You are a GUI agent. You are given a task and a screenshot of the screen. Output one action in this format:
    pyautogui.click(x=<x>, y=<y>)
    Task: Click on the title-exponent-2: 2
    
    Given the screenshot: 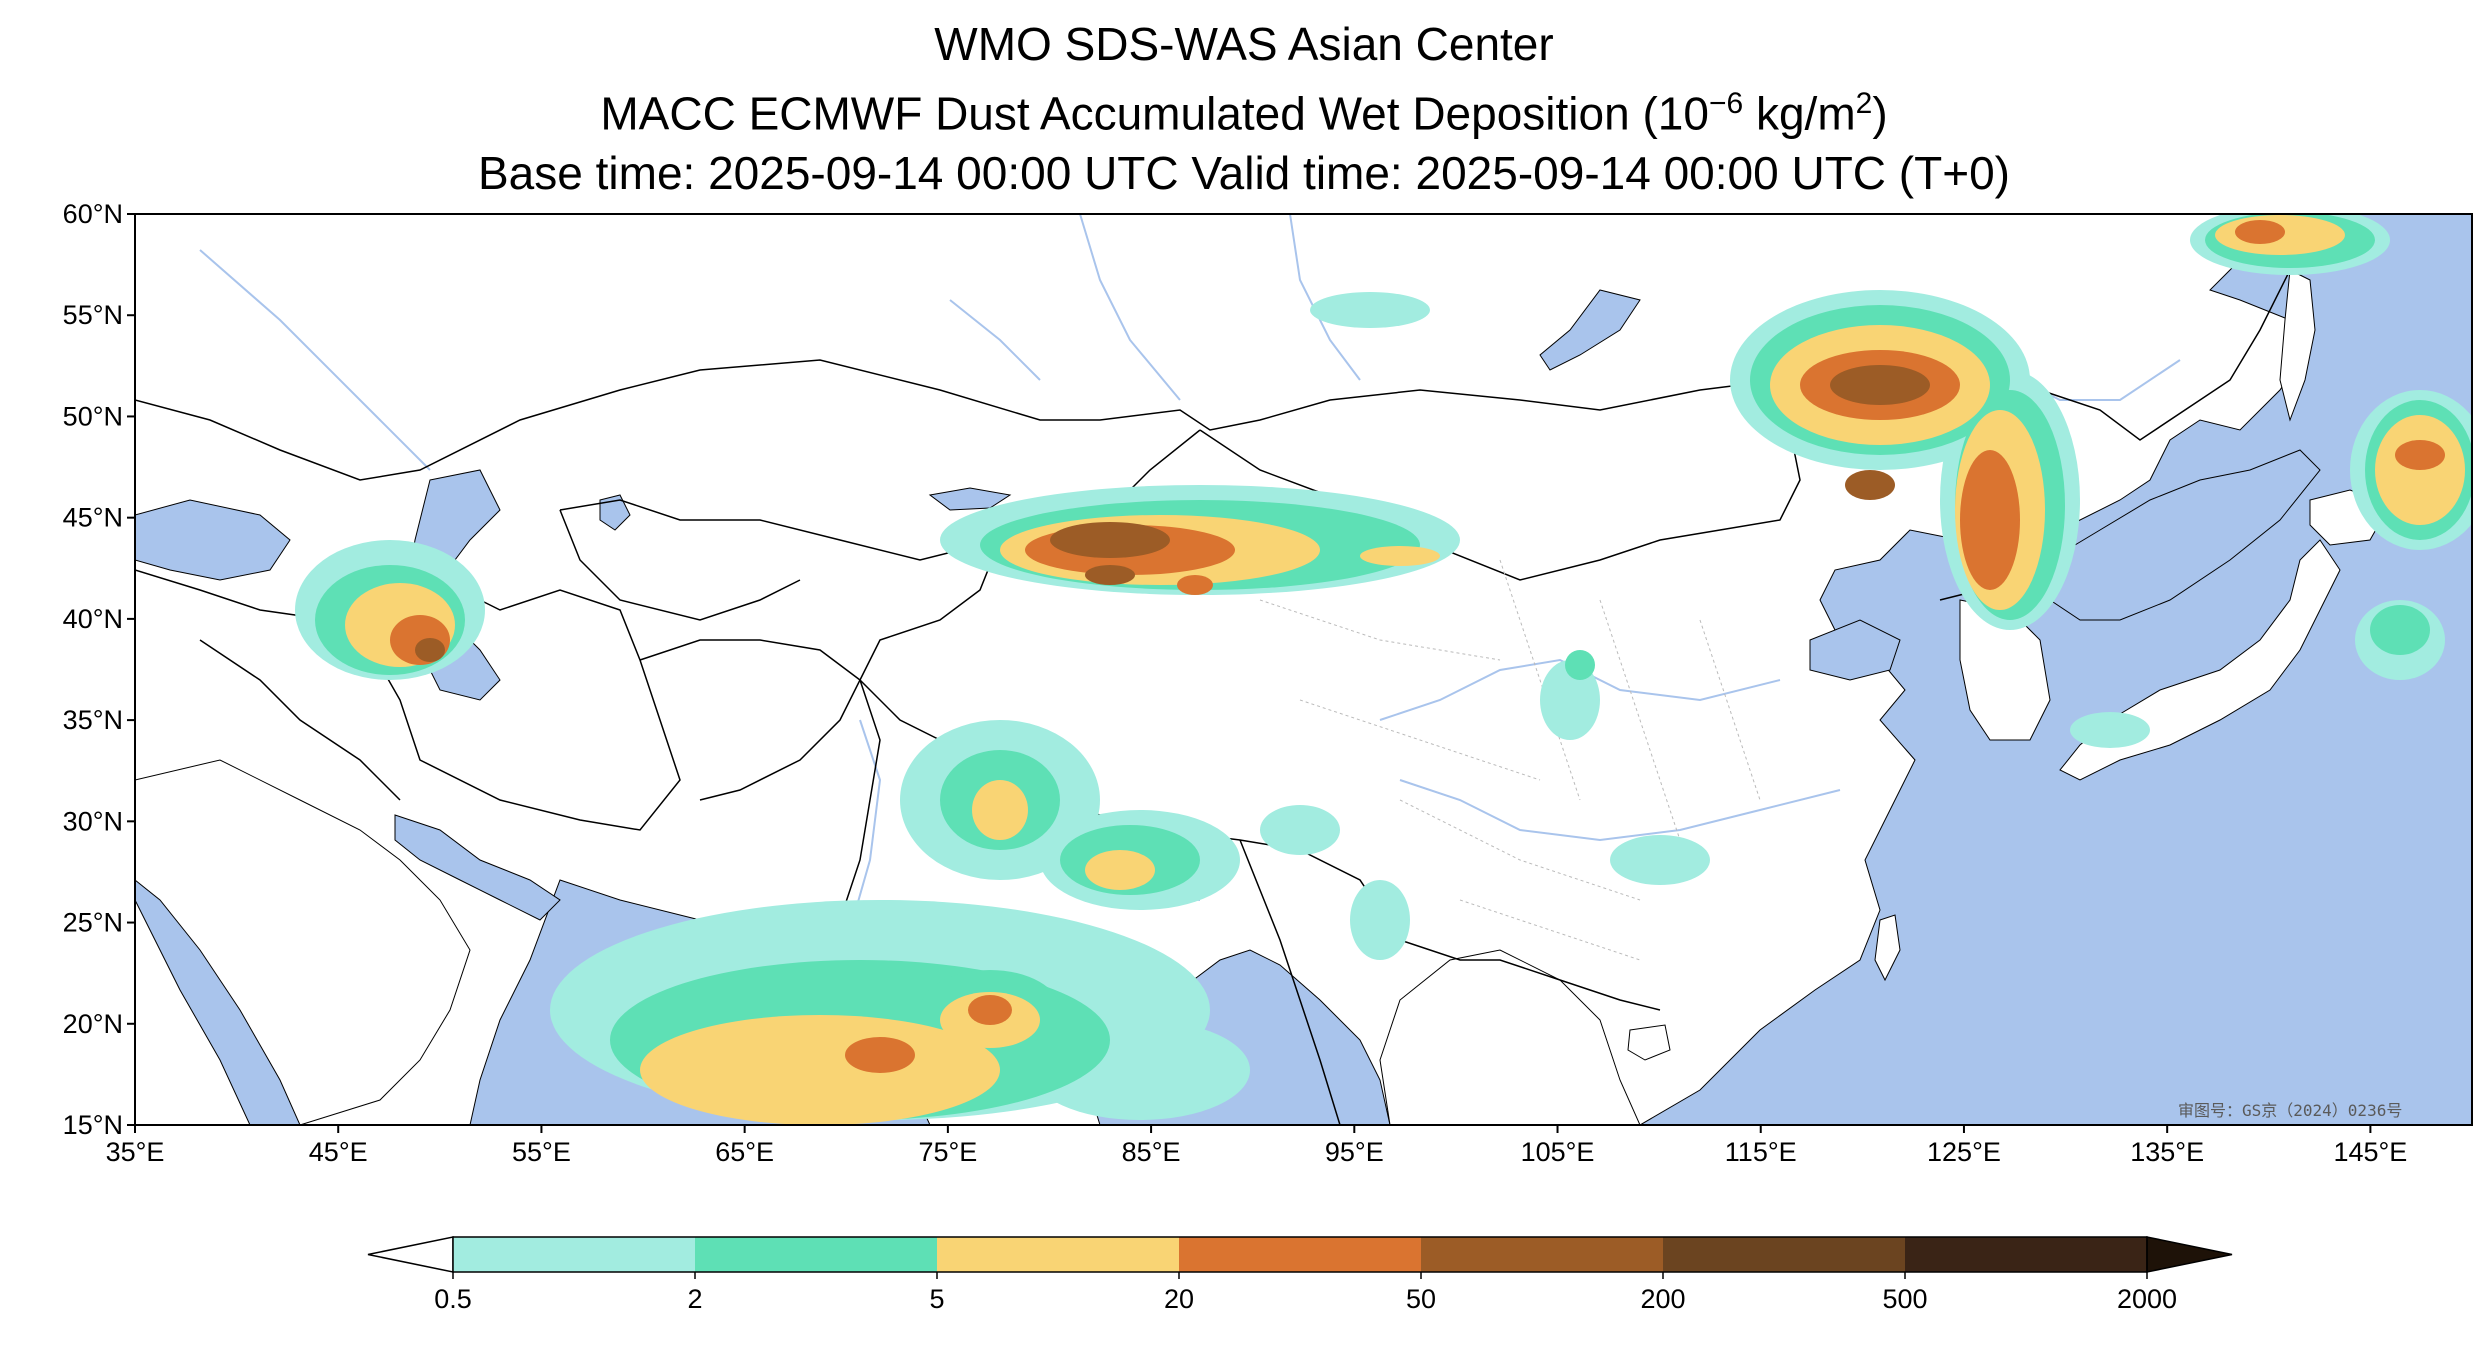 What is the action you would take?
    pyautogui.click(x=1864, y=103)
    